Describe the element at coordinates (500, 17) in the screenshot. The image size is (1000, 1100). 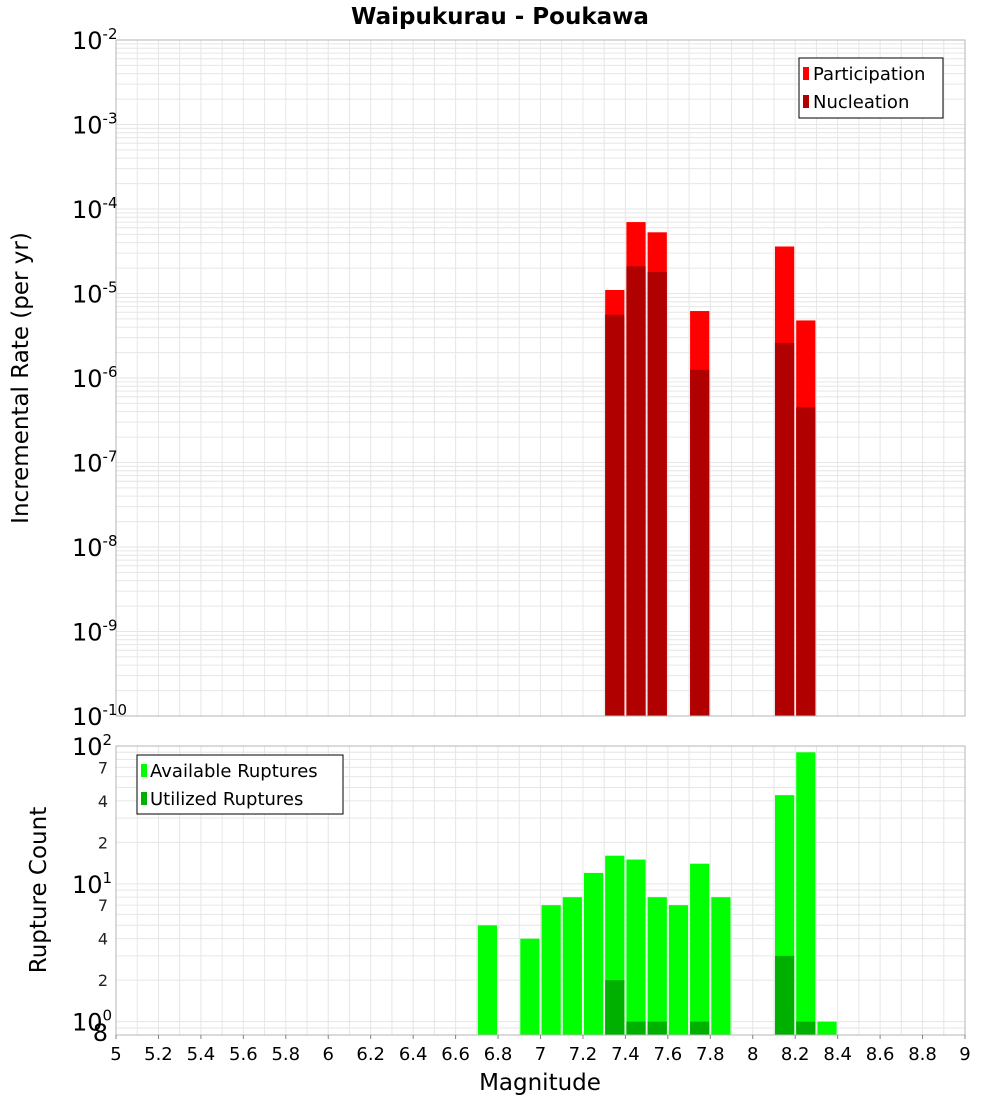
I see `chart-title: Waipukurau - Poukawa` at that location.